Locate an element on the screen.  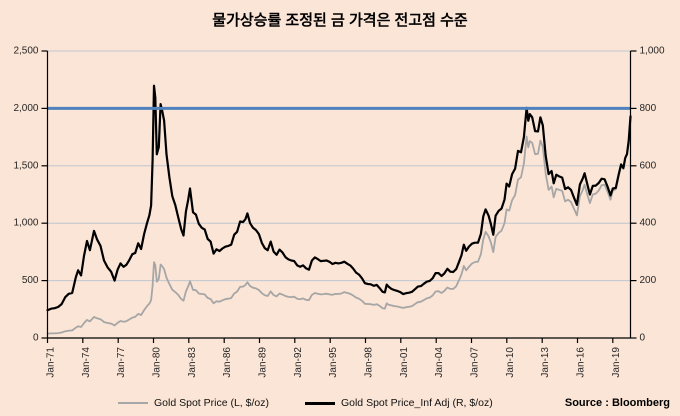
legend-item-gold-spot: Gold Spot Price (L, $/oz) is located at coordinates (193, 403).